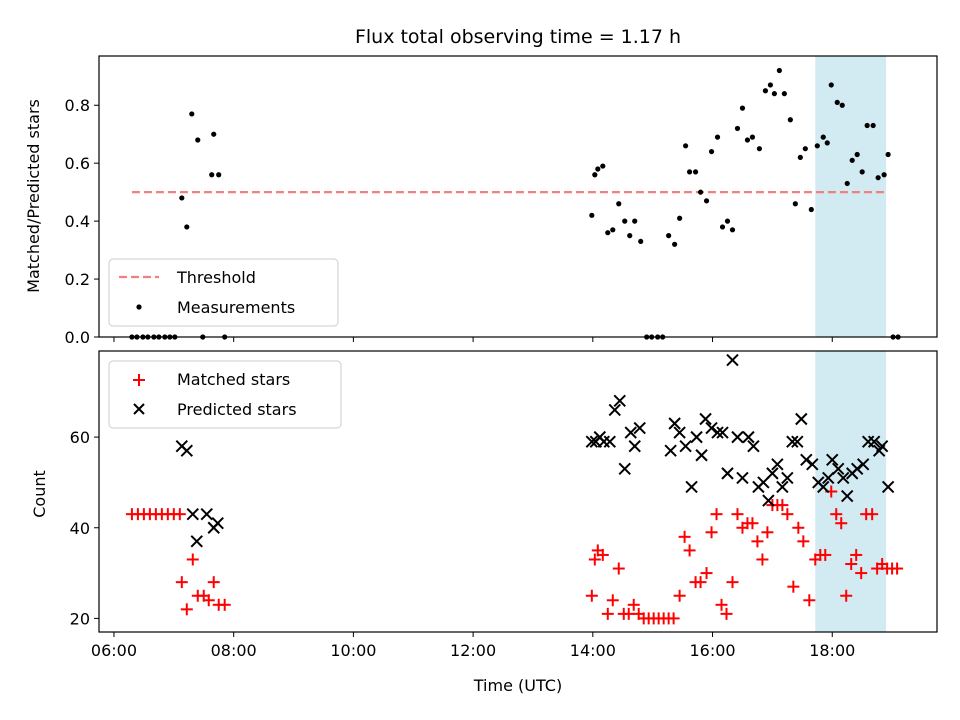 This screenshot has height=720, width=960. I want to click on x-tick-label: 12:00, so click(473, 650).